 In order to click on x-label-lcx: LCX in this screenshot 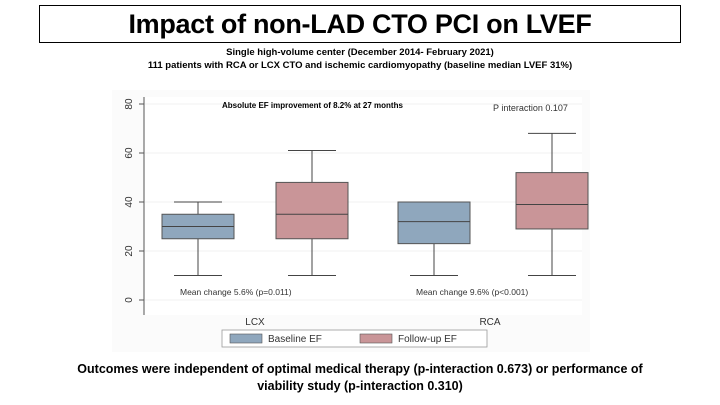, I will do `click(255, 322)`.